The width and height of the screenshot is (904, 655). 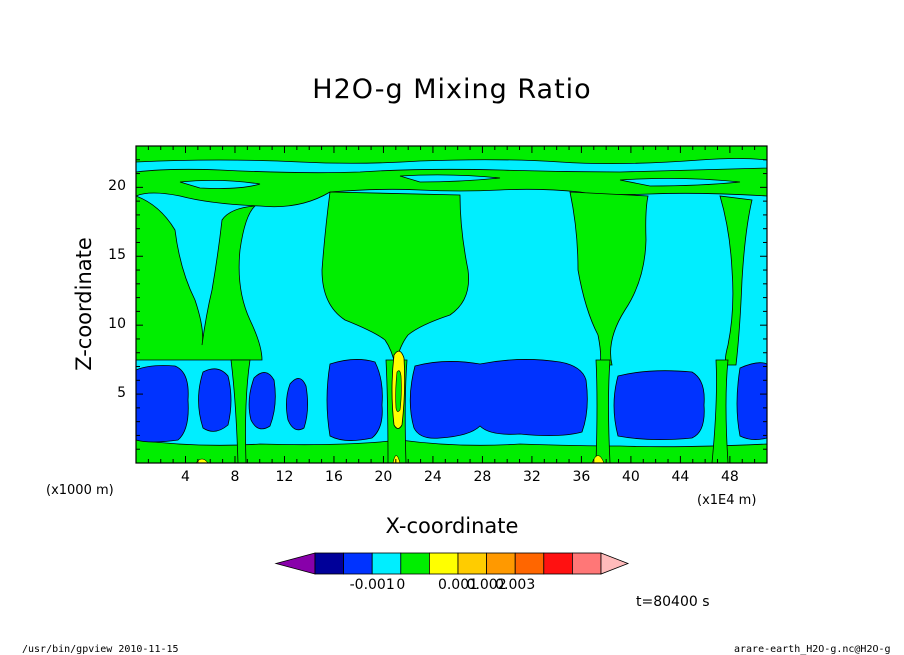 I want to click on x-tick-label: 40, so click(x=630, y=477).